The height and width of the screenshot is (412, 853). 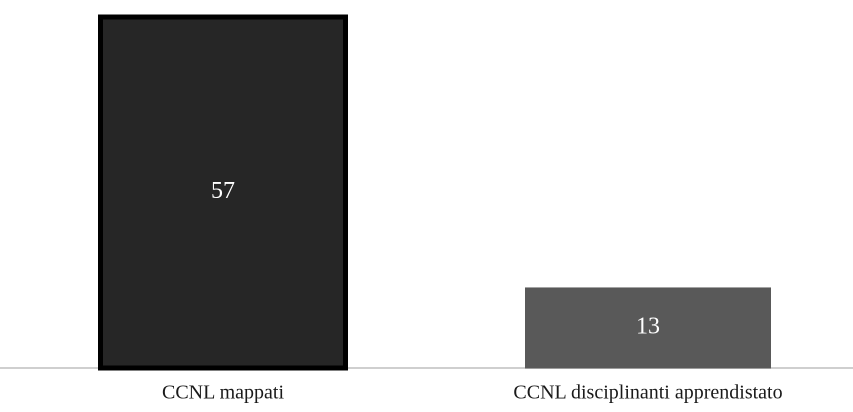 What do you see at coordinates (223, 393) in the screenshot?
I see `category-label-1: CCNL mappati` at bounding box center [223, 393].